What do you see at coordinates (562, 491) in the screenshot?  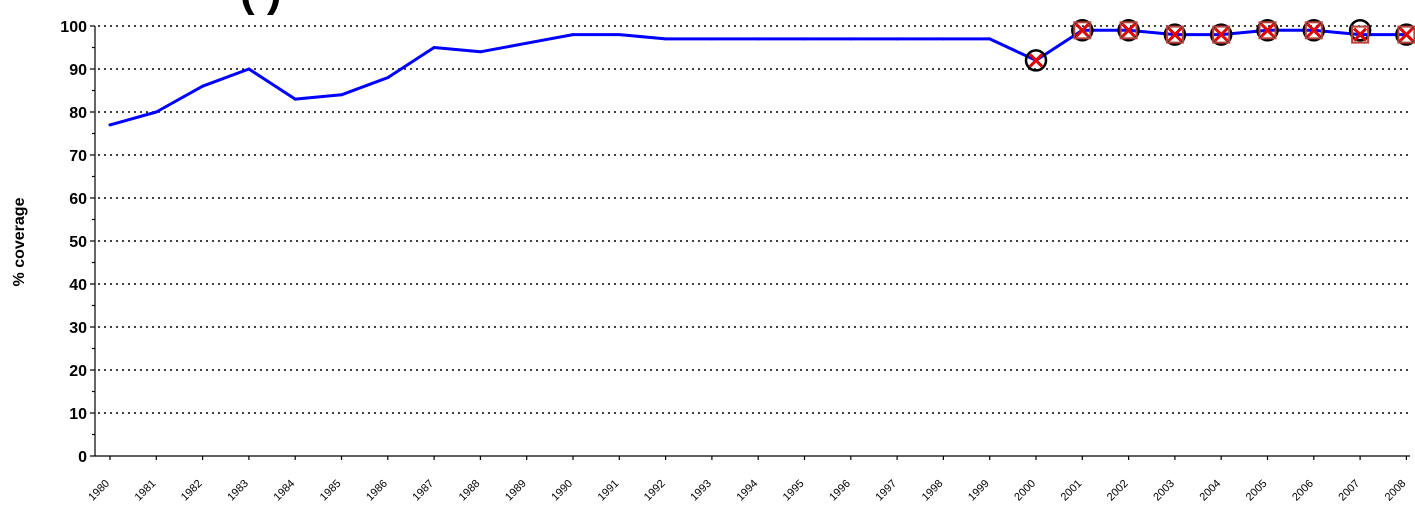 I see `x-tick-label-1990: 1990` at bounding box center [562, 491].